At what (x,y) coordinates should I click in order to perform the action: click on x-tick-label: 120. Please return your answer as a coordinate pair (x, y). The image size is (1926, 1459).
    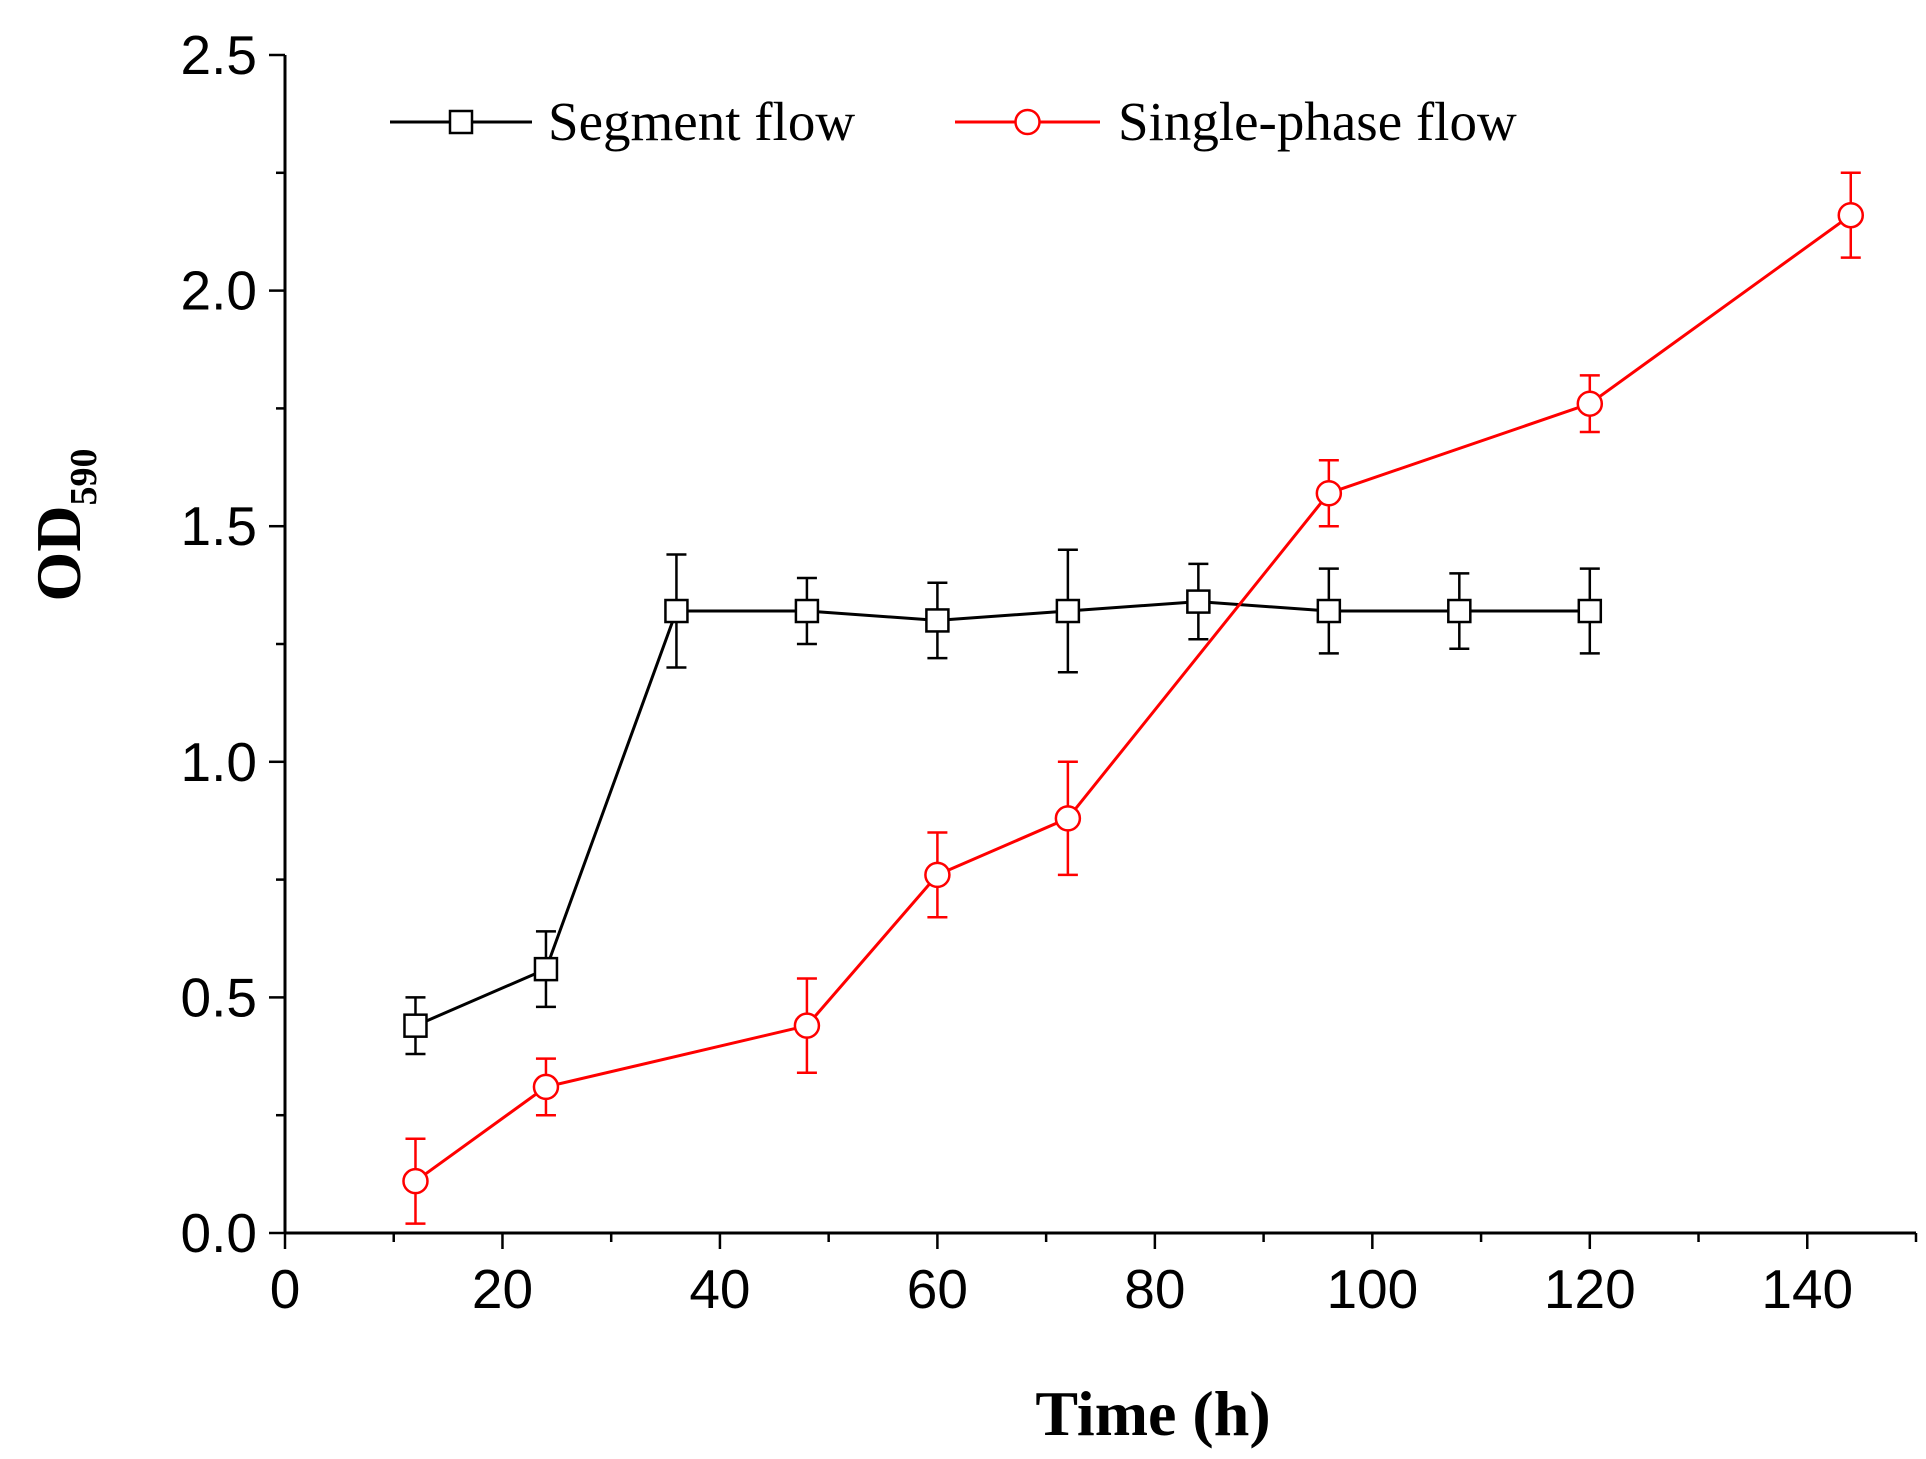
    Looking at the image, I should click on (1590, 1289).